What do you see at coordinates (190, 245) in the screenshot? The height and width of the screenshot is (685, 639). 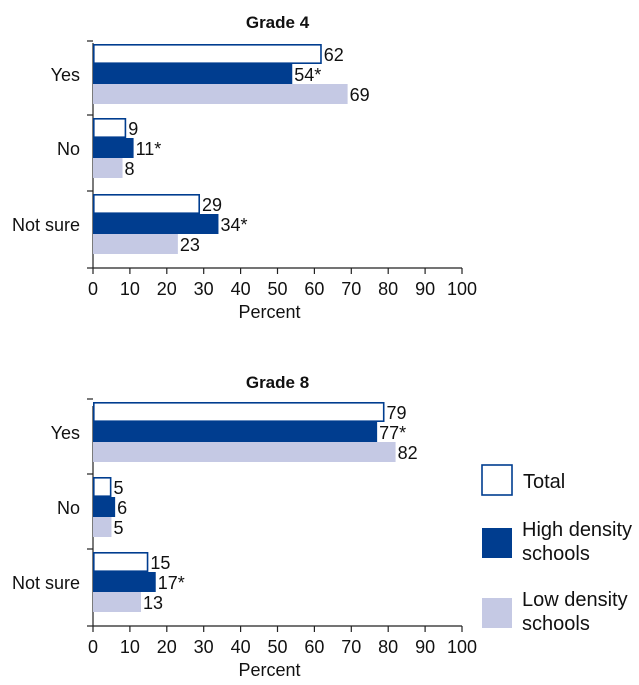 I see `data-label: 23` at bounding box center [190, 245].